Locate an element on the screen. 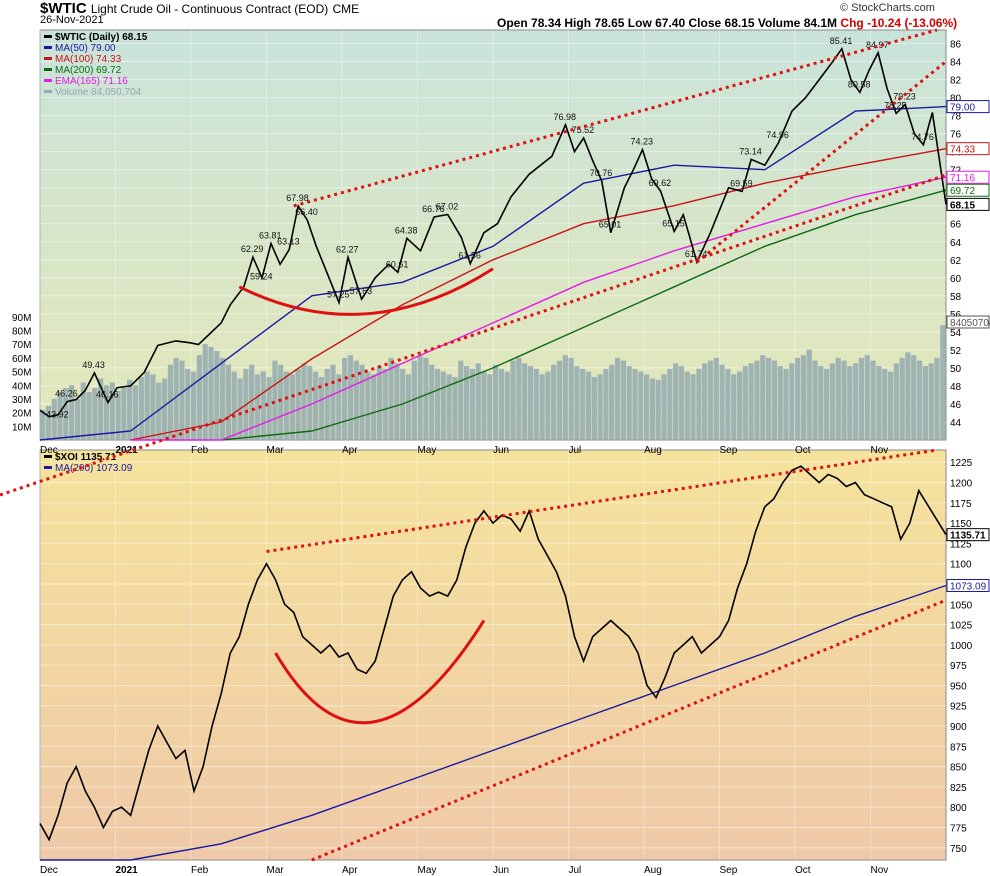  wtic-y-tick-label: 60 is located at coordinates (956, 279).